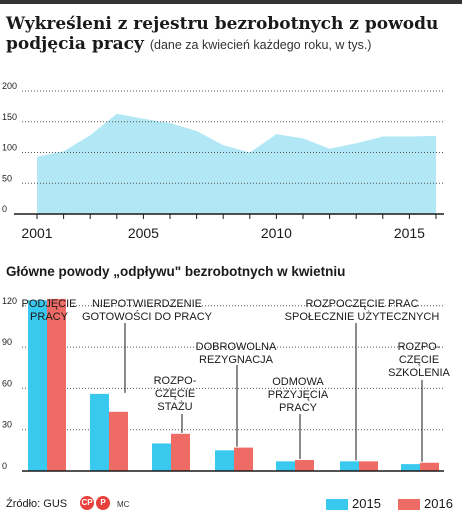 This screenshot has height=518, width=462. I want to click on bar-category-label: NIEPOTWIERDZENIE GOTOWOŚCI DO PRACY, so click(147, 310).